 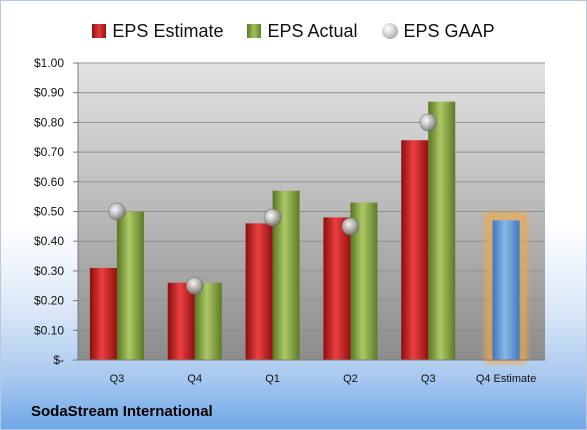 I want to click on y-tick-label: $0.70, so click(x=49, y=152).